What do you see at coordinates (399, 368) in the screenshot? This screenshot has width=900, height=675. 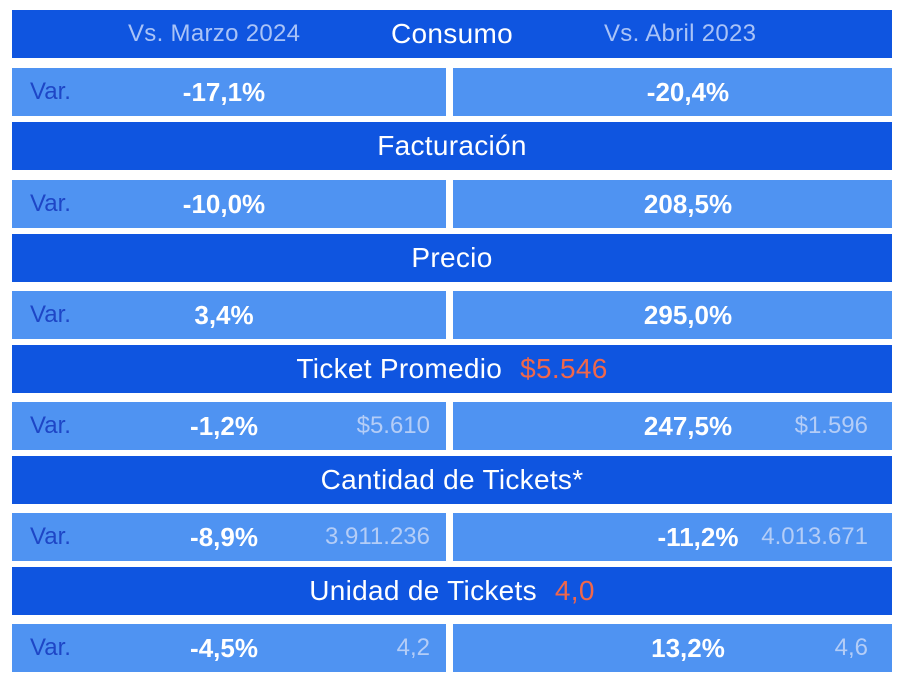 I see `section-title: Ticket Promedio` at bounding box center [399, 368].